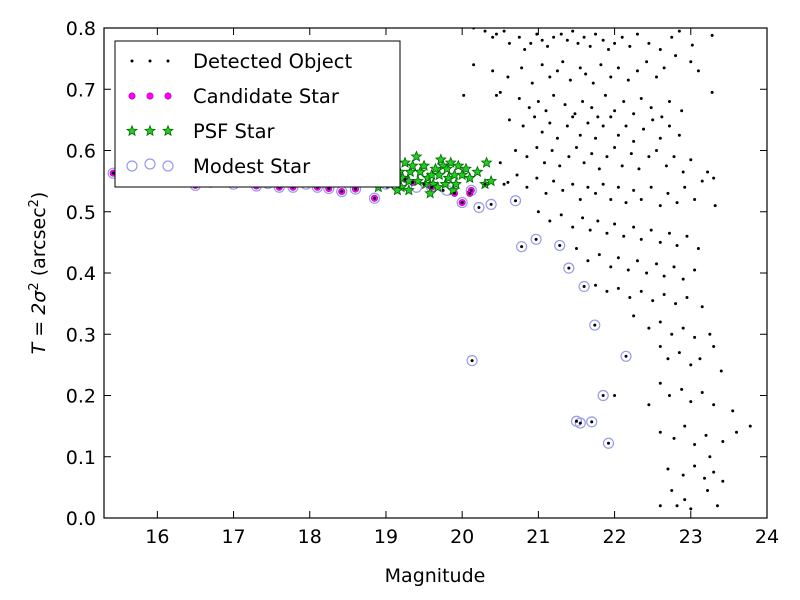 The image size is (800, 600). Describe the element at coordinates (538, 537) in the screenshot. I see `x-tick-label: 21` at that location.